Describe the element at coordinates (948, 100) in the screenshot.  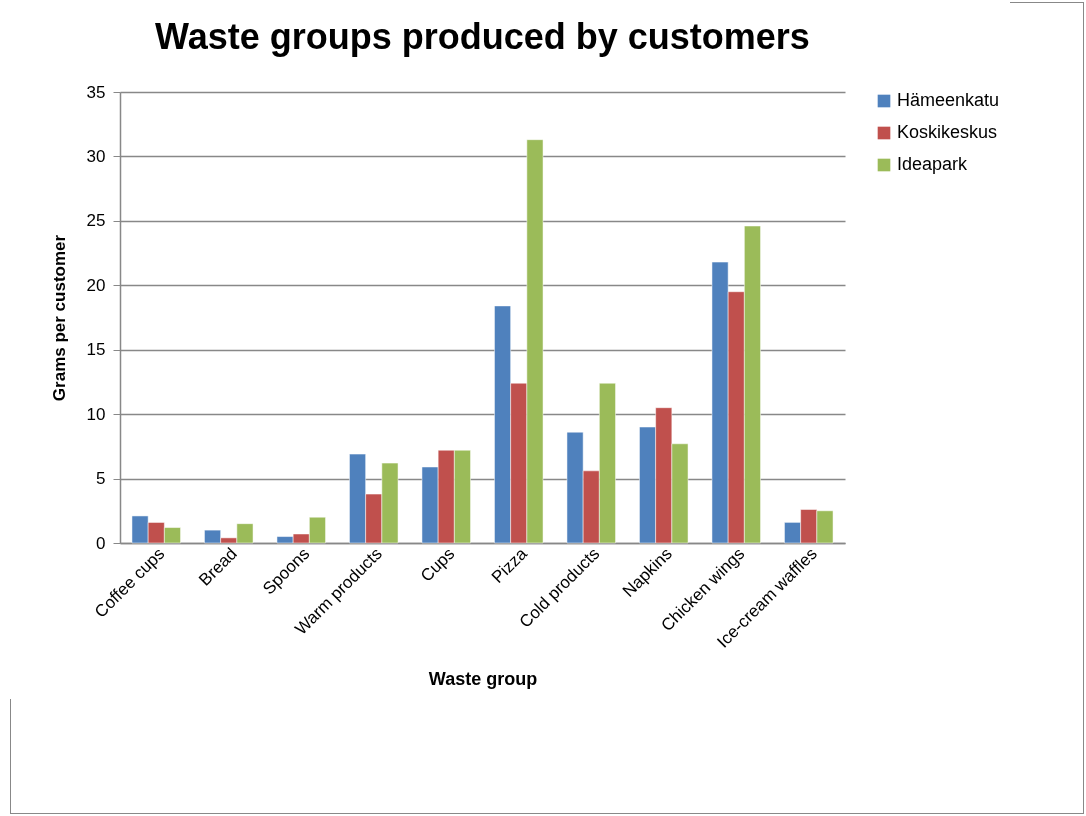
I see `legend-label: Hämeenkatu` at that location.